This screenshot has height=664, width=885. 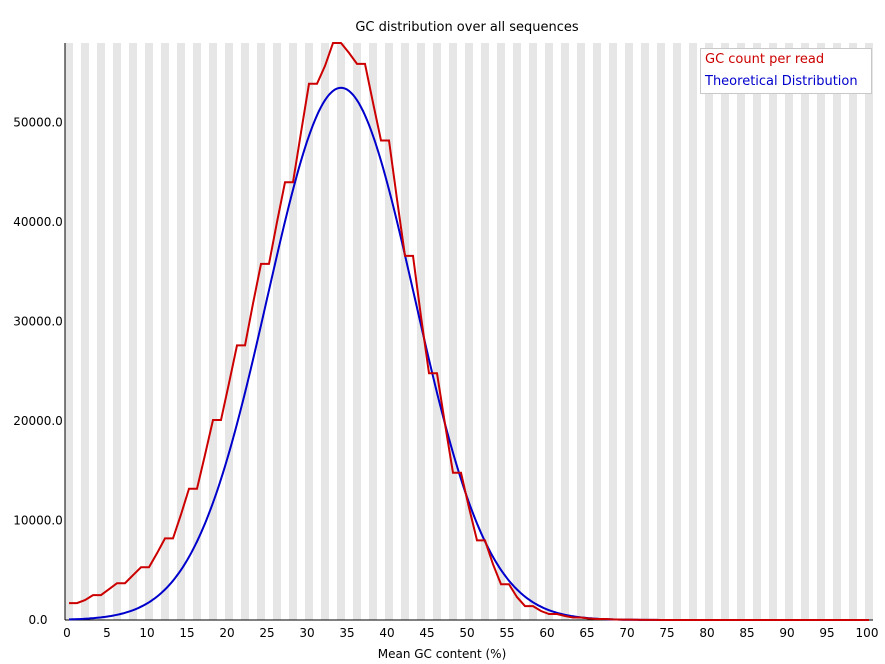 What do you see at coordinates (38, 371) in the screenshot?
I see `y-axis-ticks: 0.0 10000.0 20000.0 30000.0 40000.0 50000.0` at bounding box center [38, 371].